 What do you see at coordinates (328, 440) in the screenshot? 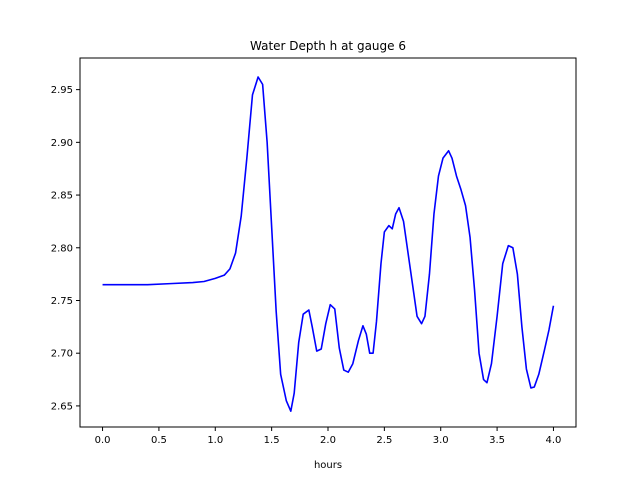
I see `x-tick-label: 2.0` at bounding box center [328, 440].